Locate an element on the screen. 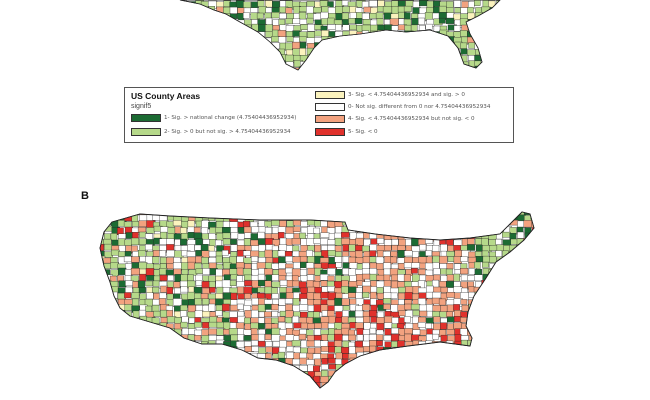 Image resolution: width=650 pixels, height=400 pixels. legend-item-class-3: 3- Sig. < 4.75404436952934 and sig. > 0 is located at coordinates (390, 95).